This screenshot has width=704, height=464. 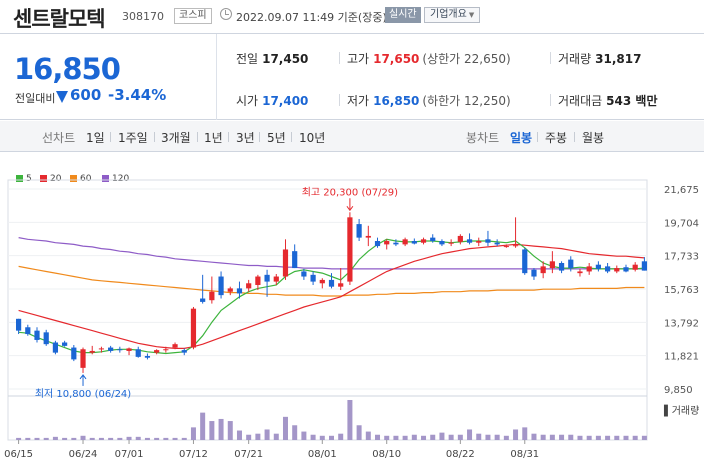 I want to click on x-tick-label: 07/21, so click(x=248, y=454).